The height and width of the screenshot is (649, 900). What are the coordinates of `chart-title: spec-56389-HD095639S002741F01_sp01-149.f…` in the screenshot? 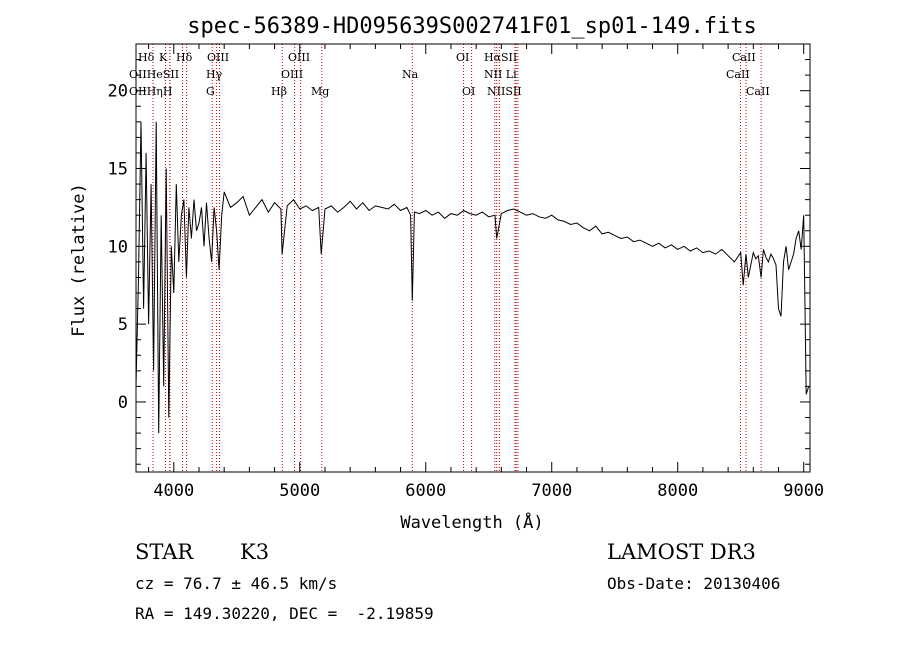 It's located at (472, 26).